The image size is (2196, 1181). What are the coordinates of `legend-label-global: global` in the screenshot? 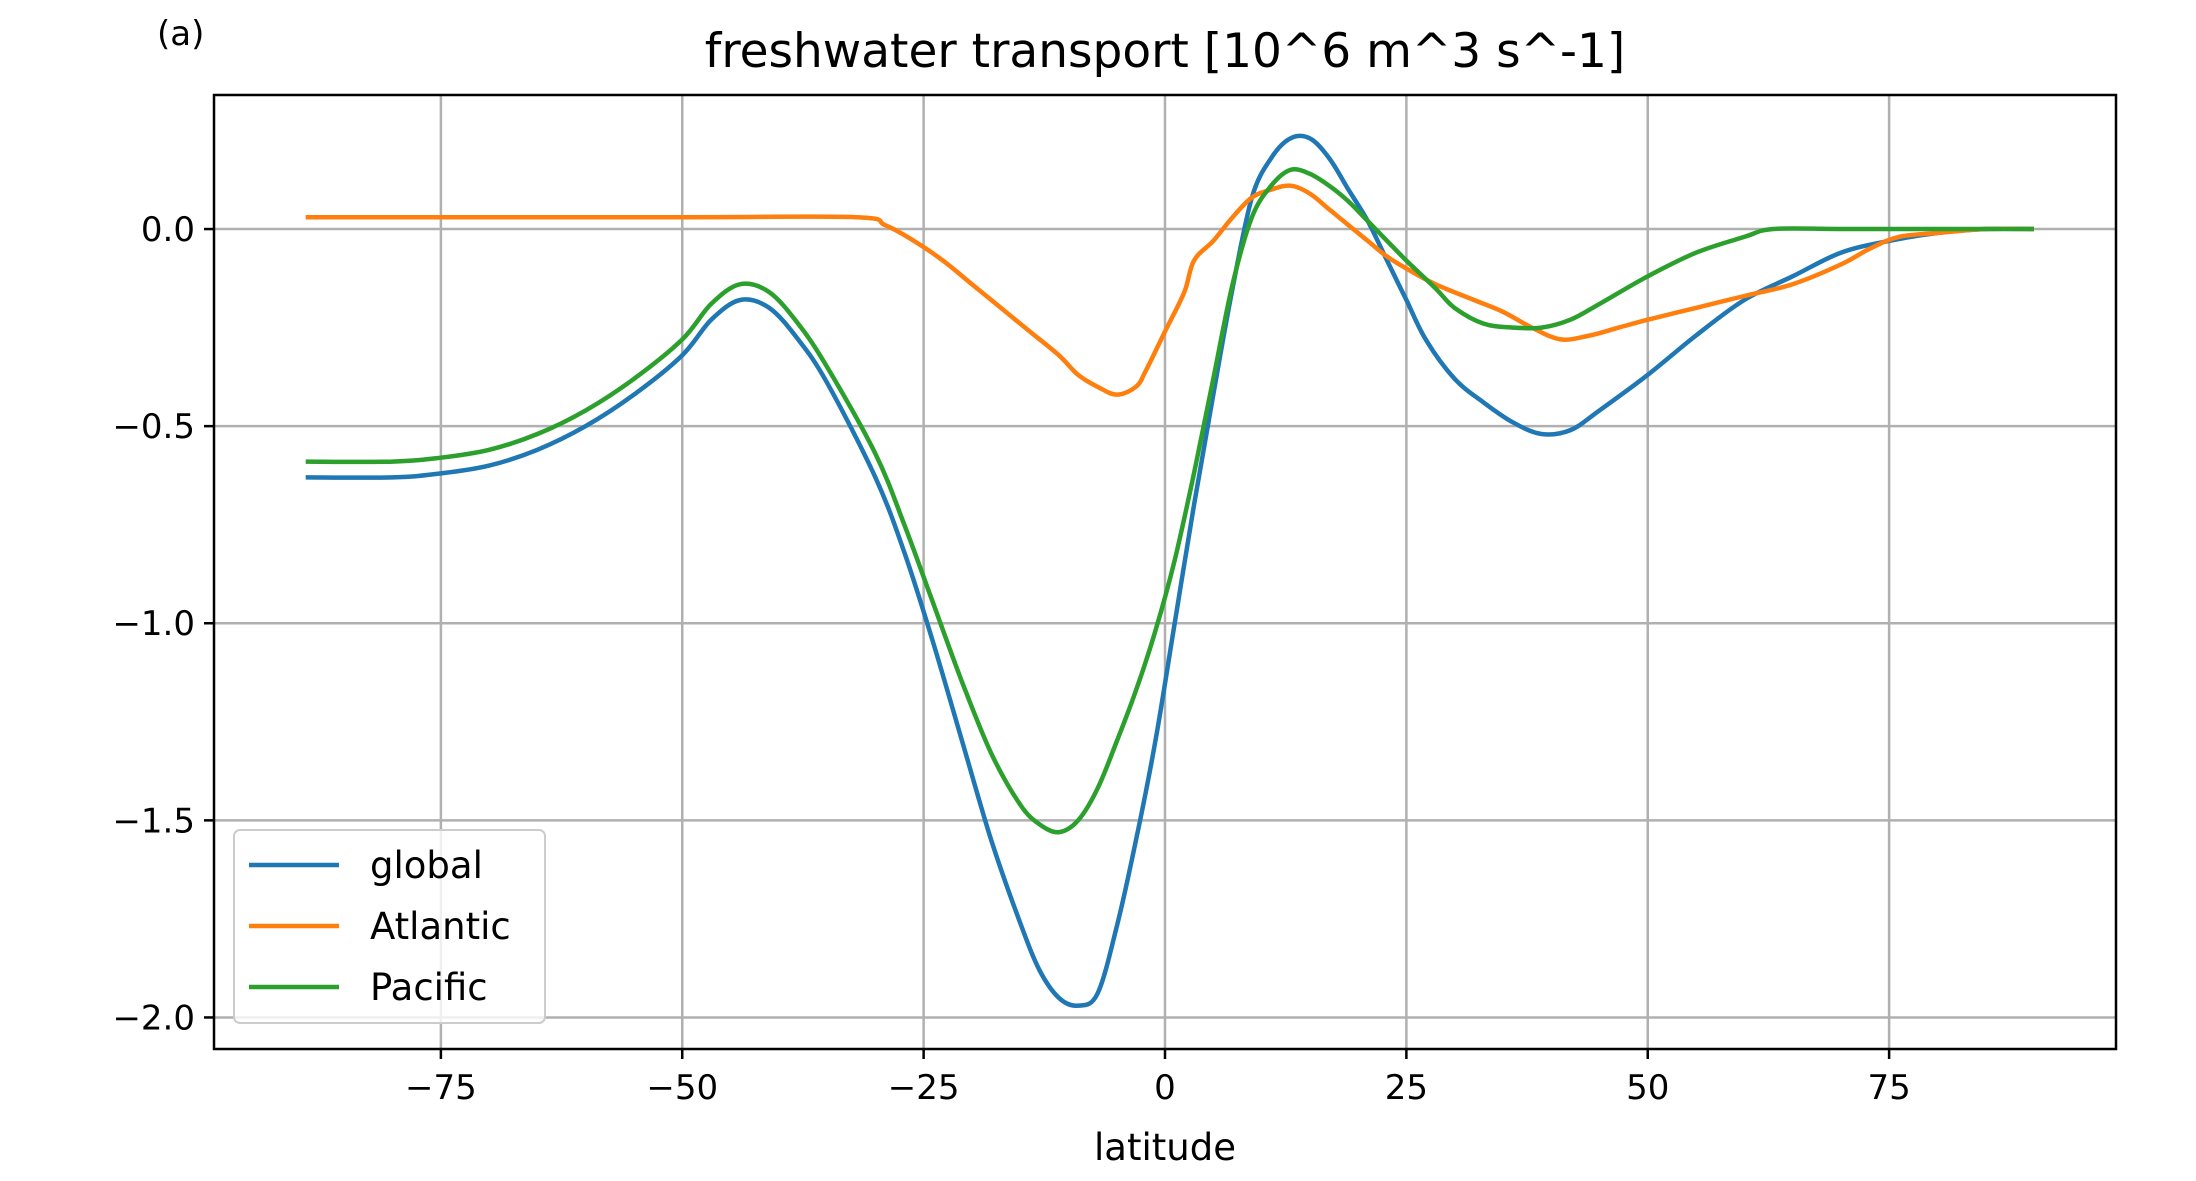 It's located at (426, 865).